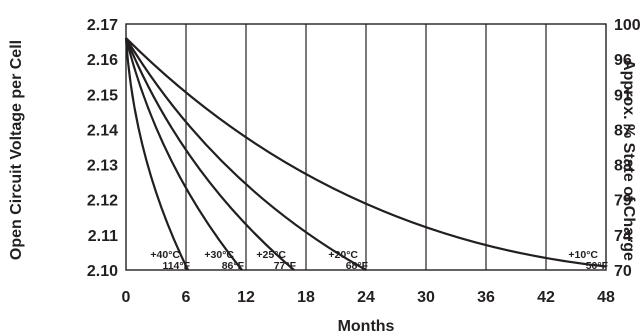  I want to click on y-tick-label: 2.11, so click(103, 236).